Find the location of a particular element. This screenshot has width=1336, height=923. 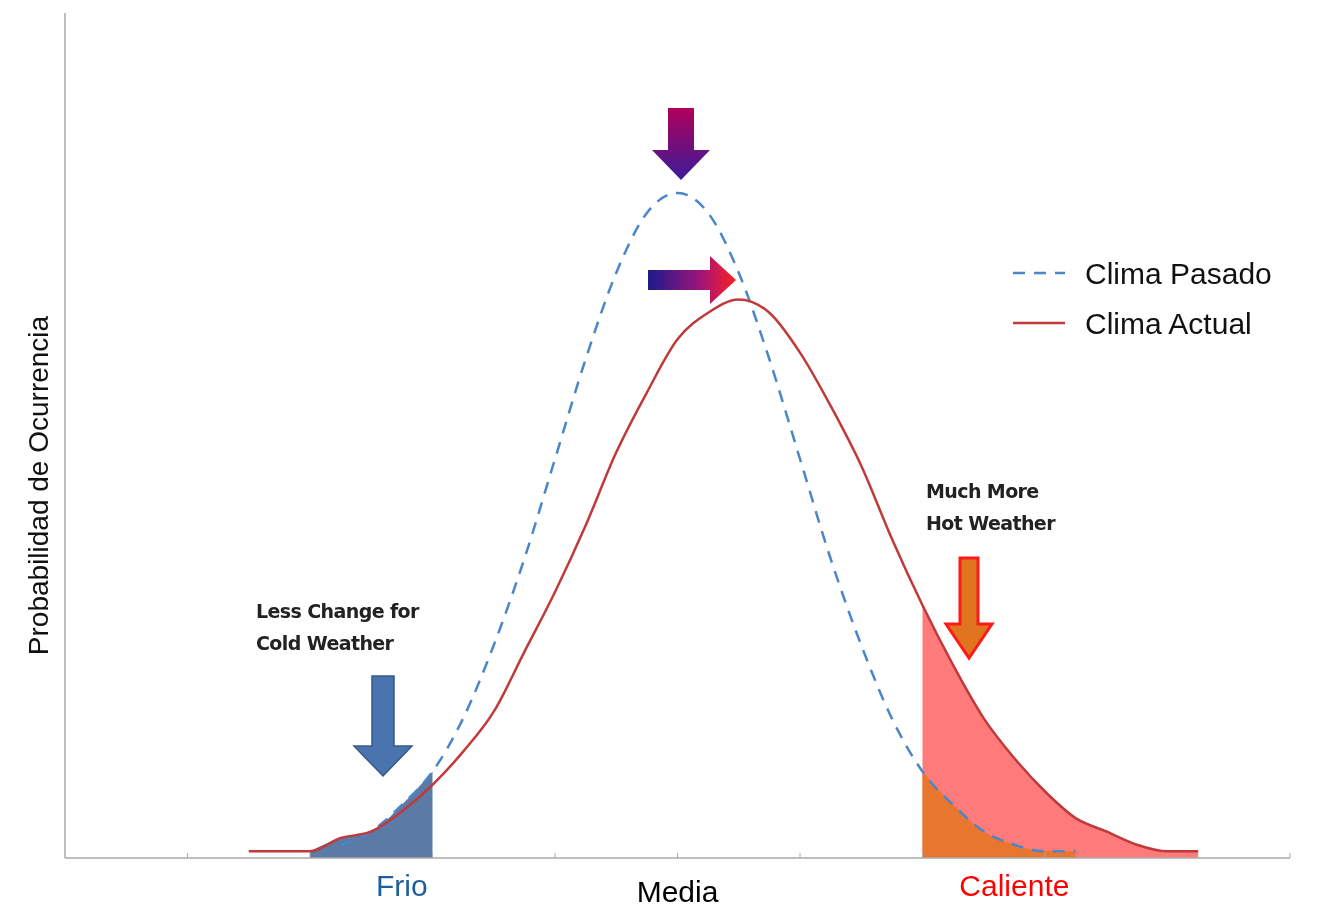

annotation: Much More Hot Weather is located at coordinates (991, 507).